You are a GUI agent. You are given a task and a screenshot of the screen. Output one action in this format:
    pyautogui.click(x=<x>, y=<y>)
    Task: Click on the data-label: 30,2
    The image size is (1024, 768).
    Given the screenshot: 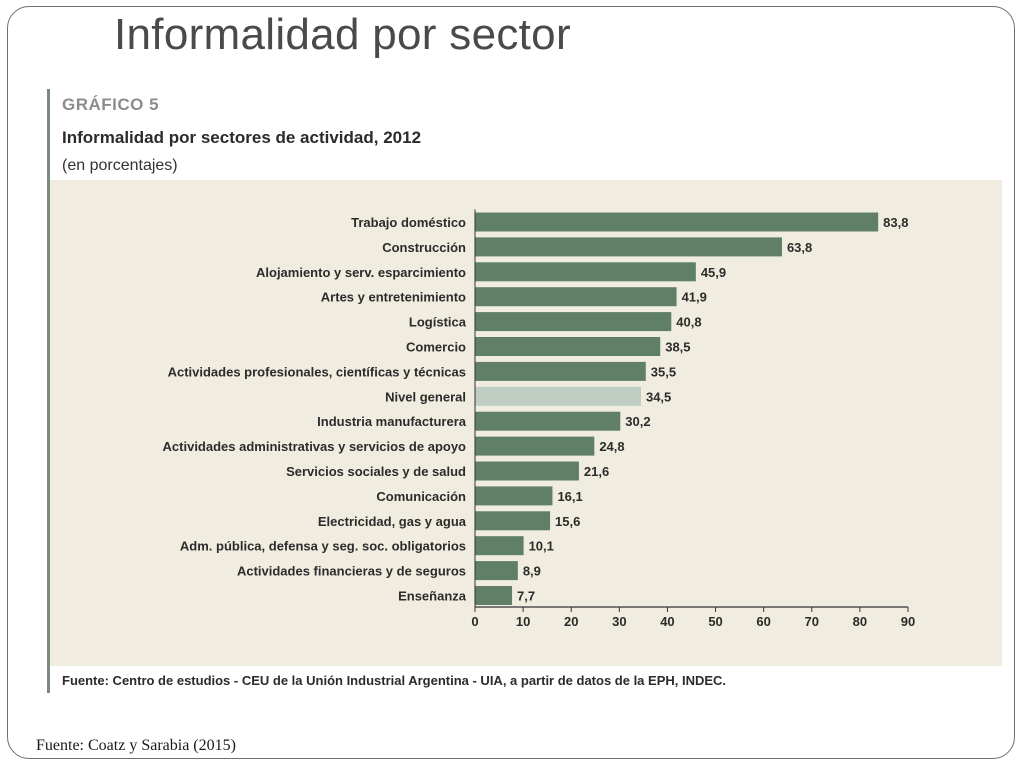 What is the action you would take?
    pyautogui.click(x=637, y=421)
    